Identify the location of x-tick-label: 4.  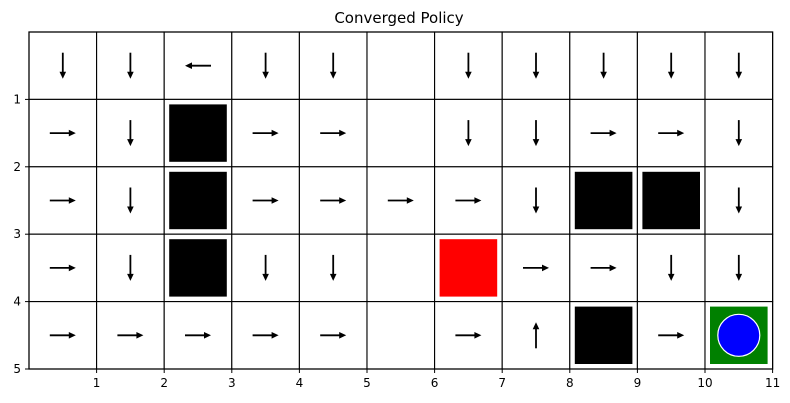
(300, 383).